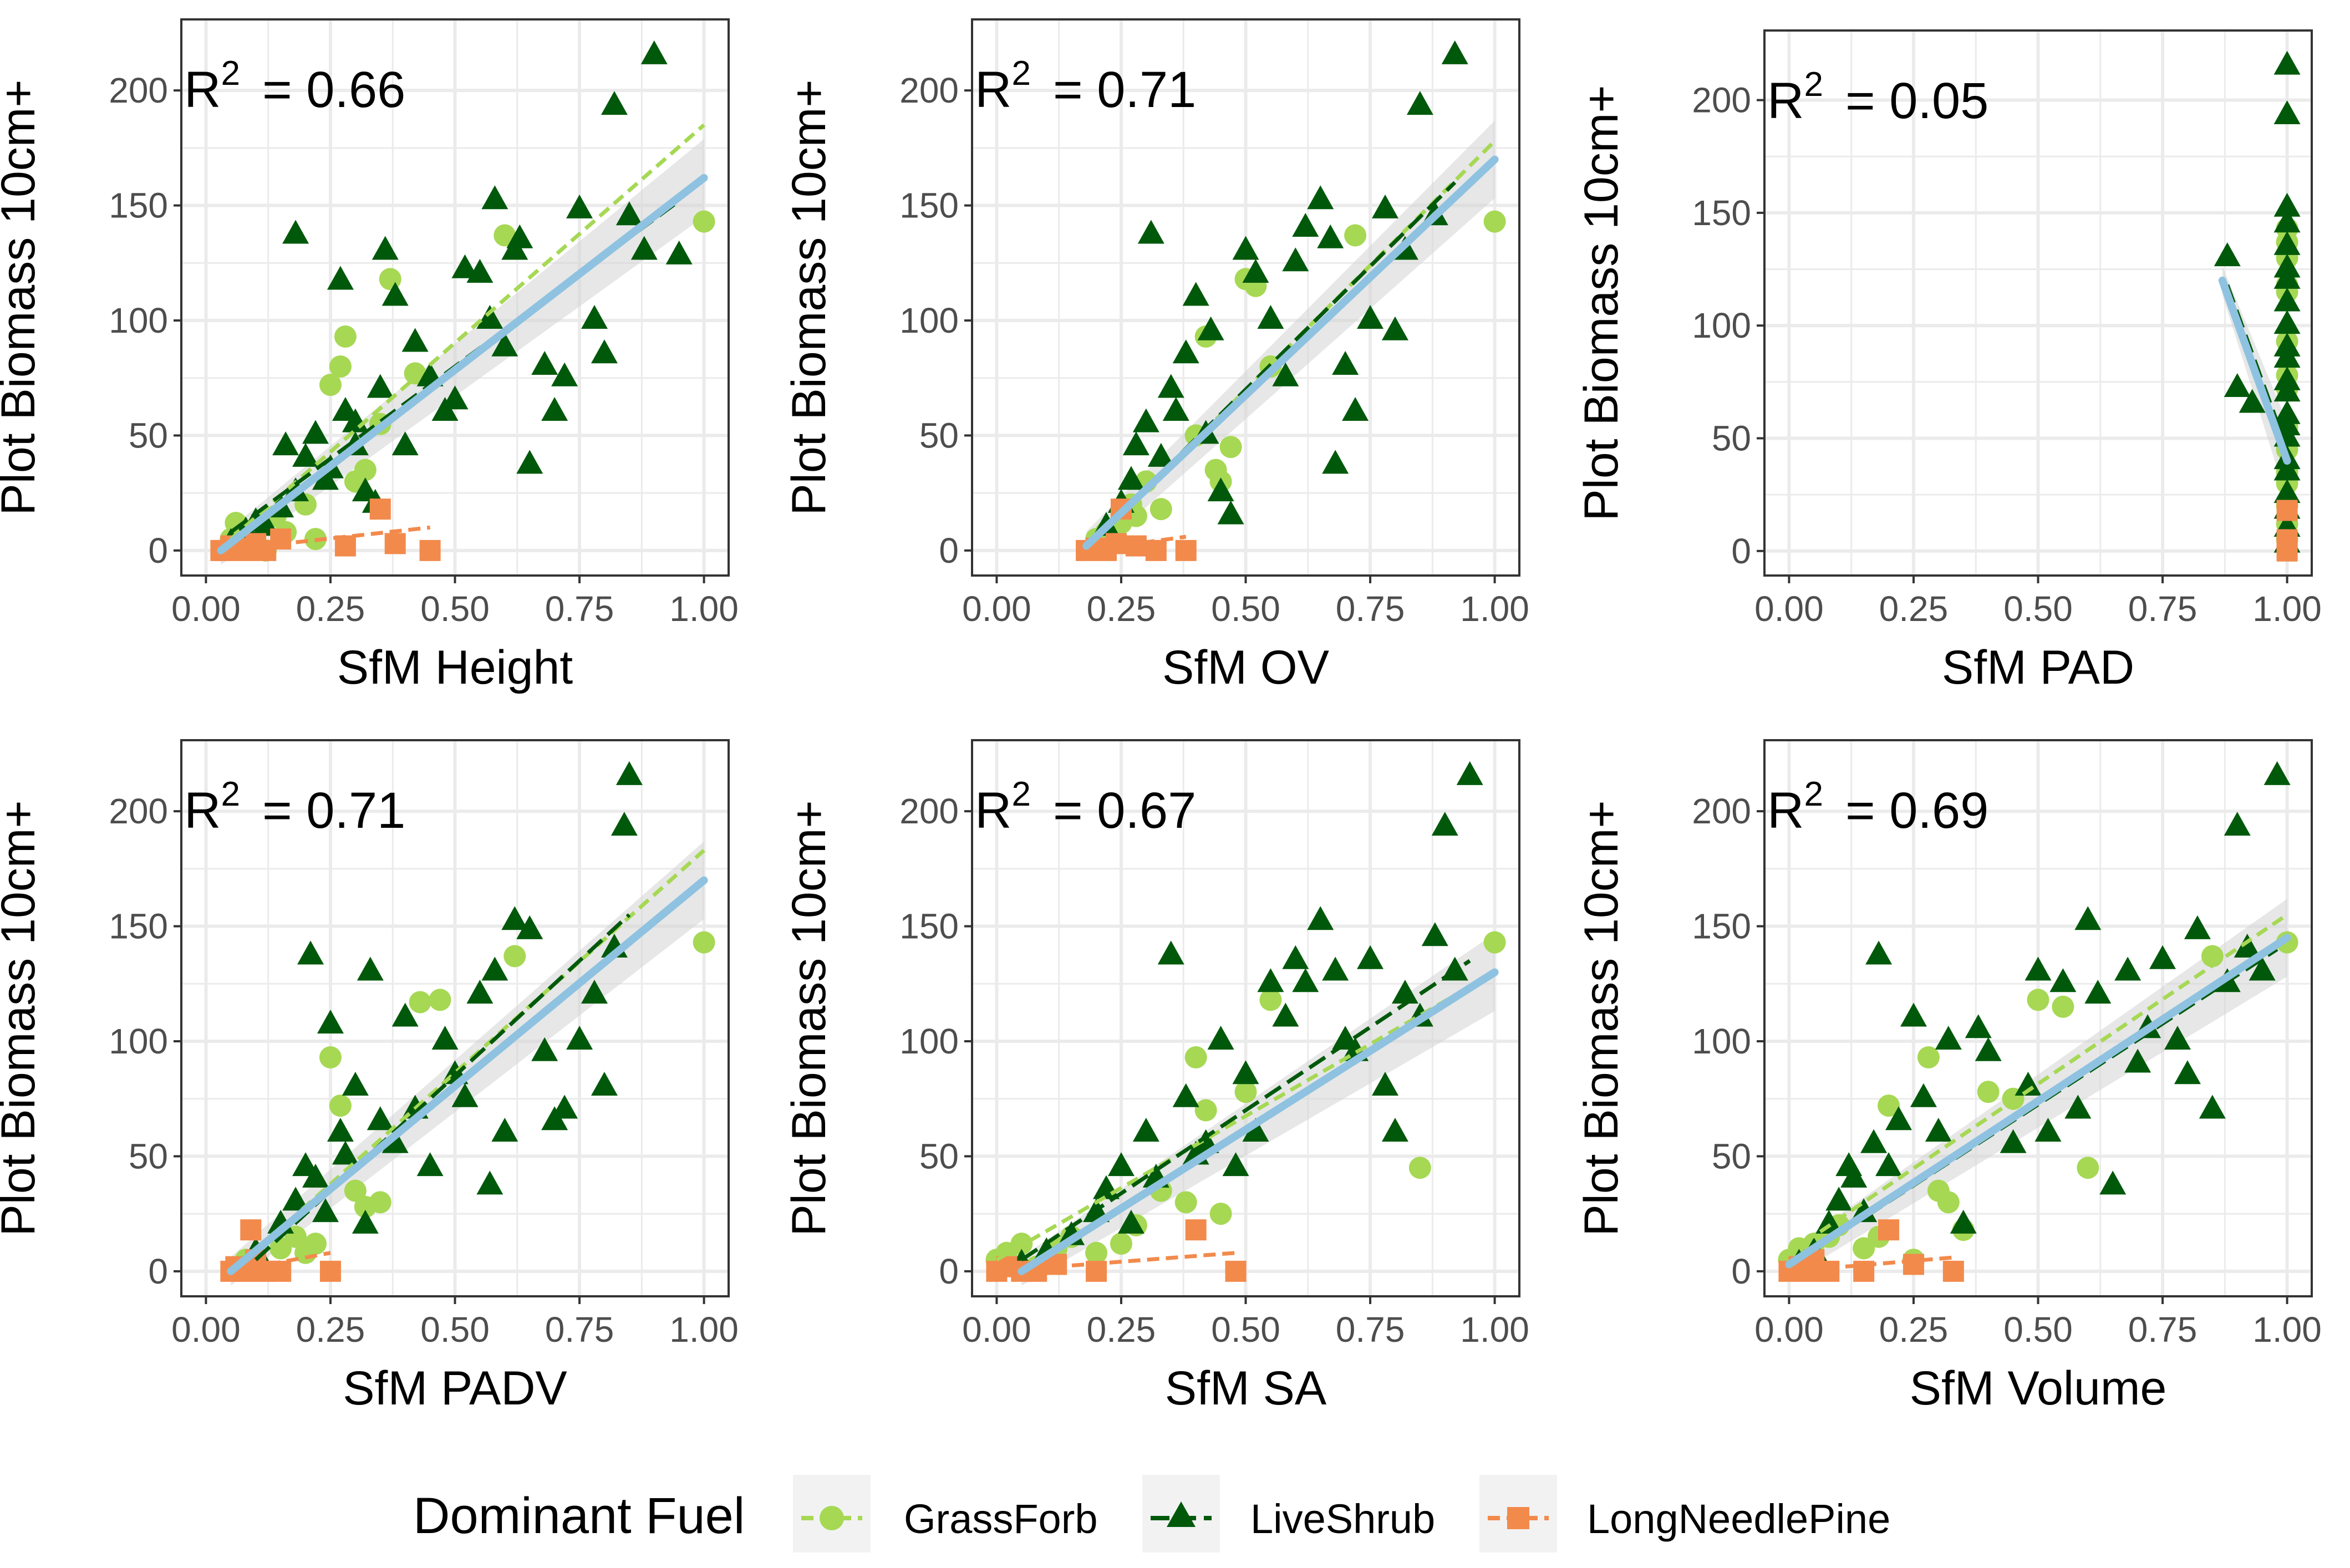 Image resolution: width=2350 pixels, height=1568 pixels. I want to click on fit-line-longneedlepine, so click(1136, 543).